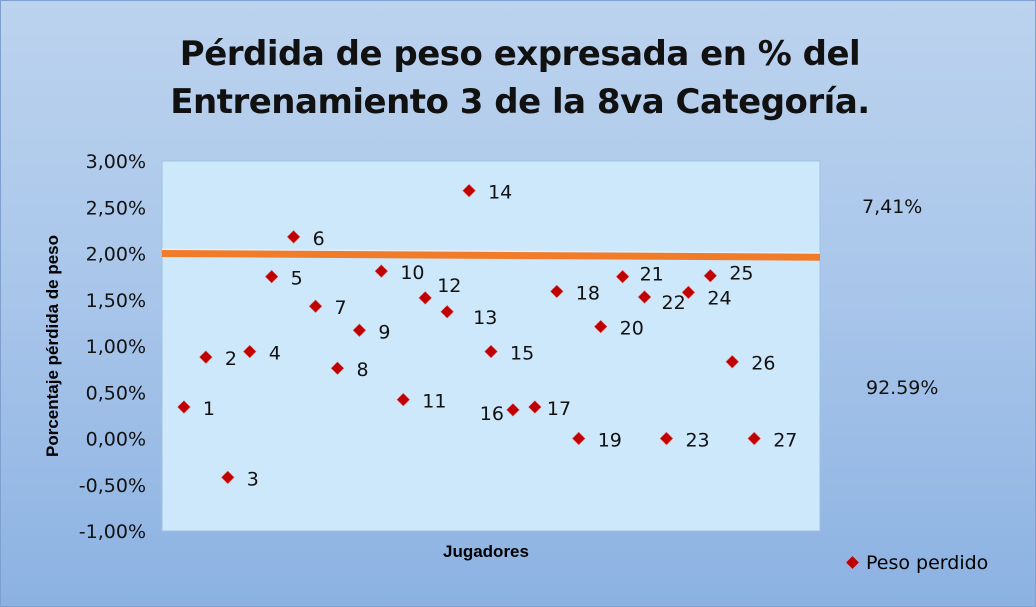 The image size is (1036, 607). What do you see at coordinates (116, 255) in the screenshot?
I see `y-tick-label: 2,00%` at bounding box center [116, 255].